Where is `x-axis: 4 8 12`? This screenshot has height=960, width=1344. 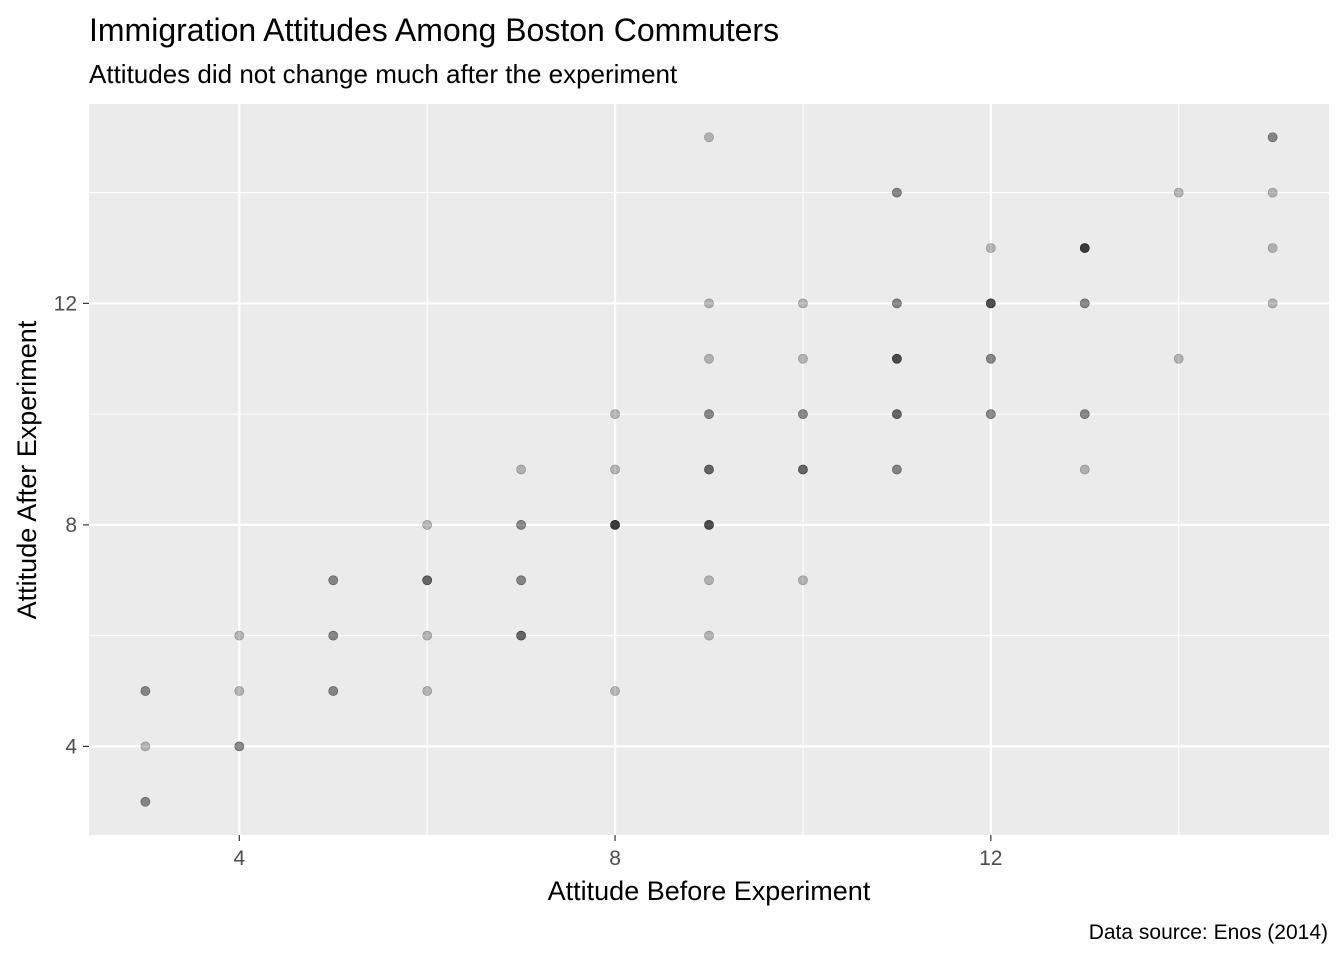
x-axis: 4 8 12 is located at coordinates (617, 852).